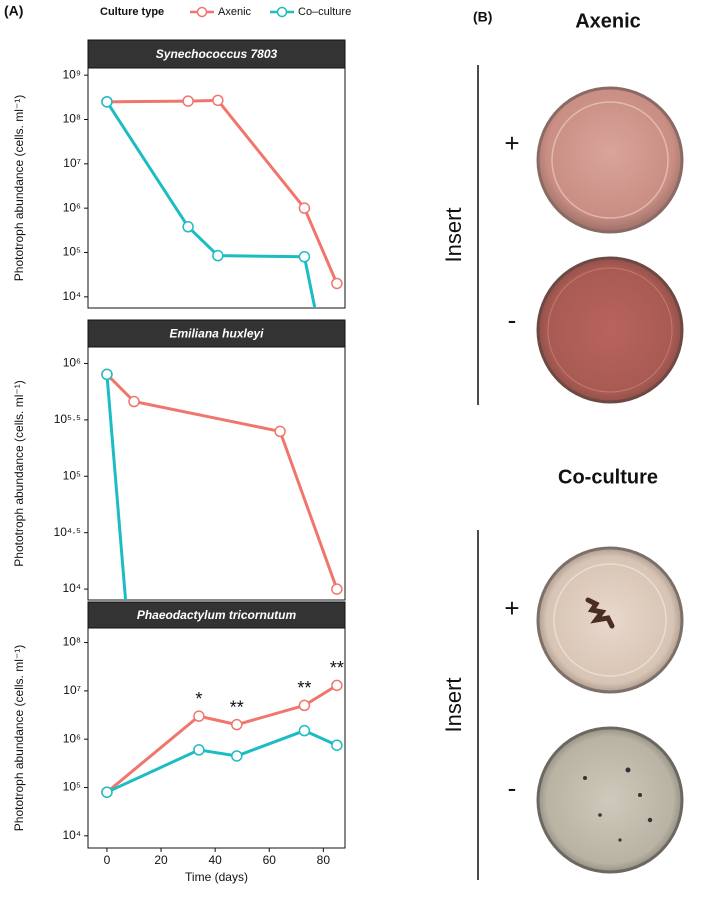  I want to click on chart-title: Phaeodactylum tricornutum, so click(217, 615).